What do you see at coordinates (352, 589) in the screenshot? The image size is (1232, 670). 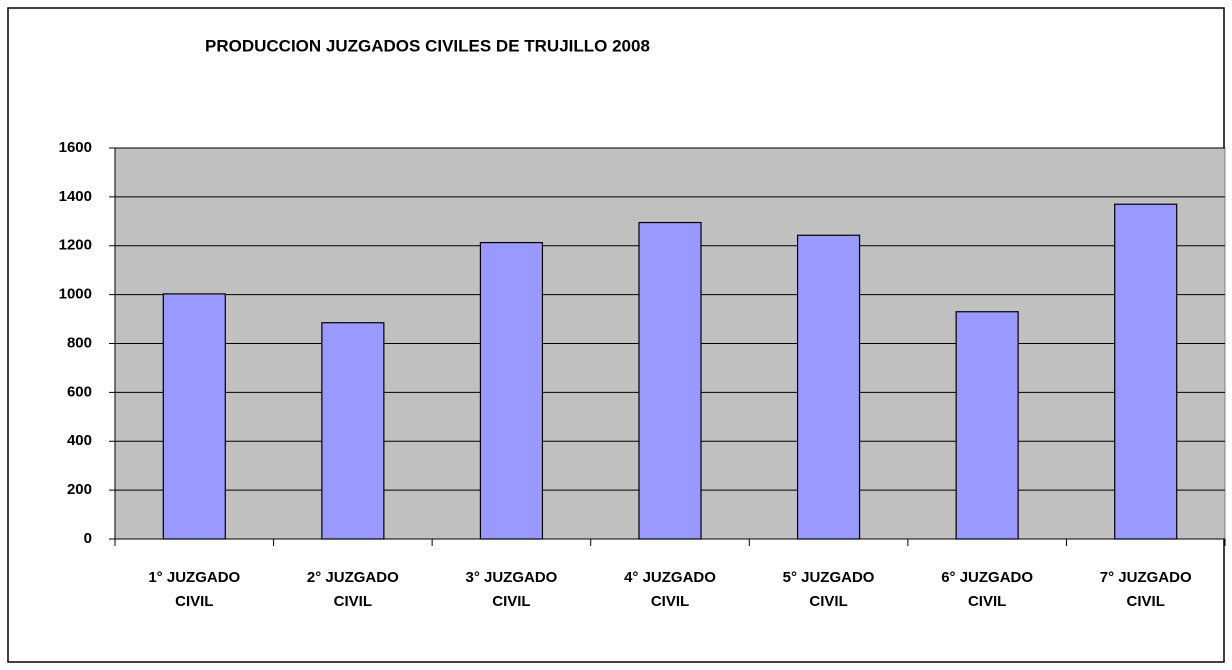 I see `x-tick-label: 2° JUZGADO CIVIL` at bounding box center [352, 589].